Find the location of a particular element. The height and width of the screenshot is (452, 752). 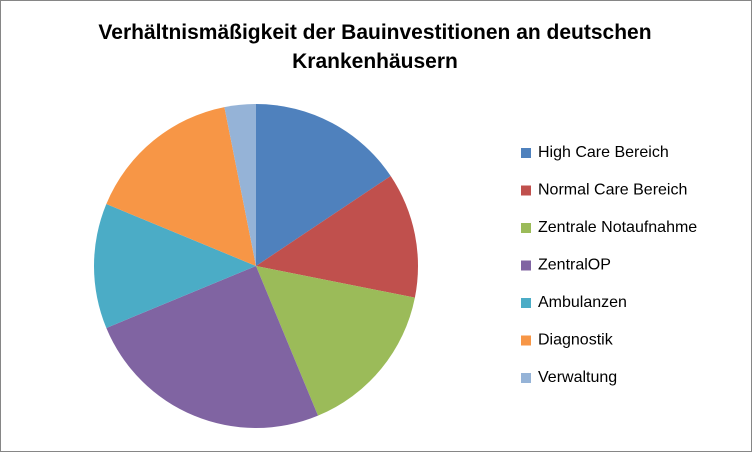

legend-label: Verwaltung is located at coordinates (577, 377).